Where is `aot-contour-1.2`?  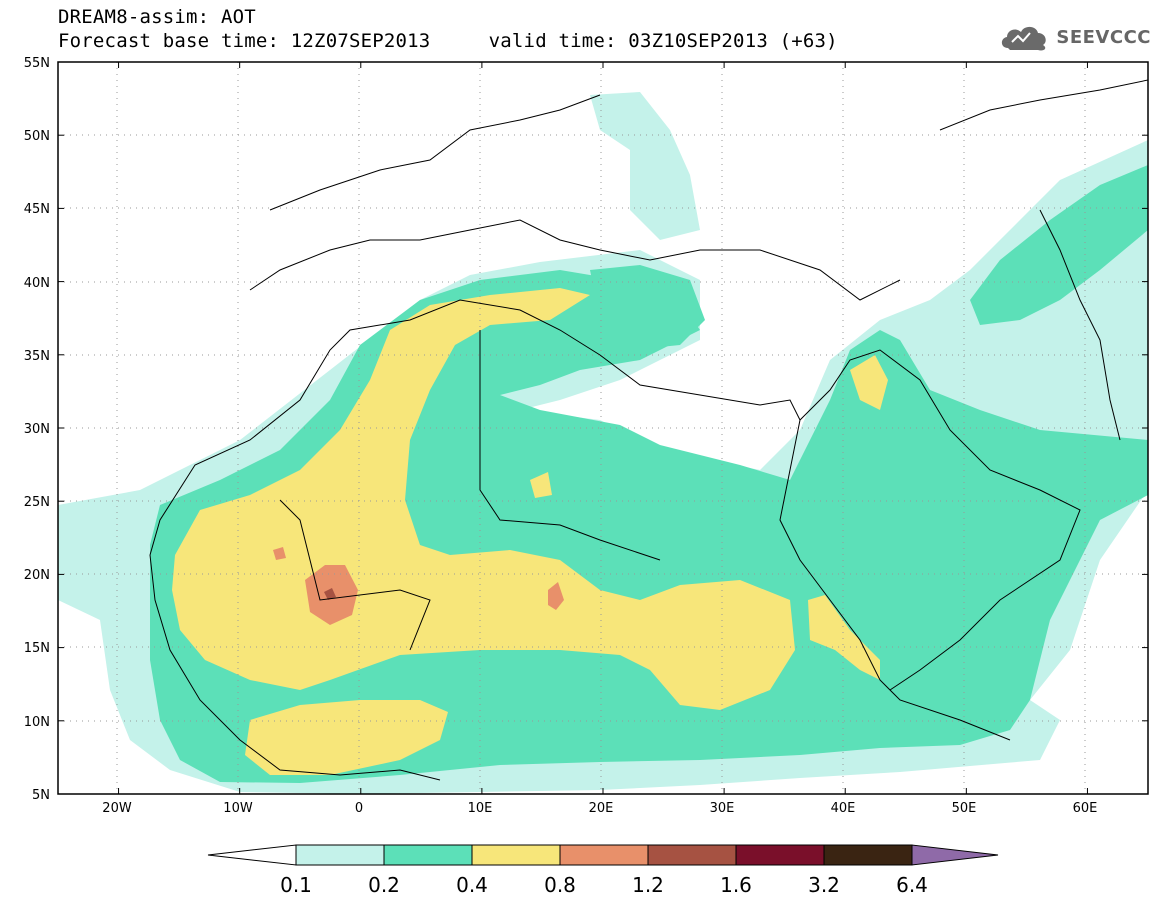
aot-contour-1.2 is located at coordinates (330, 594).